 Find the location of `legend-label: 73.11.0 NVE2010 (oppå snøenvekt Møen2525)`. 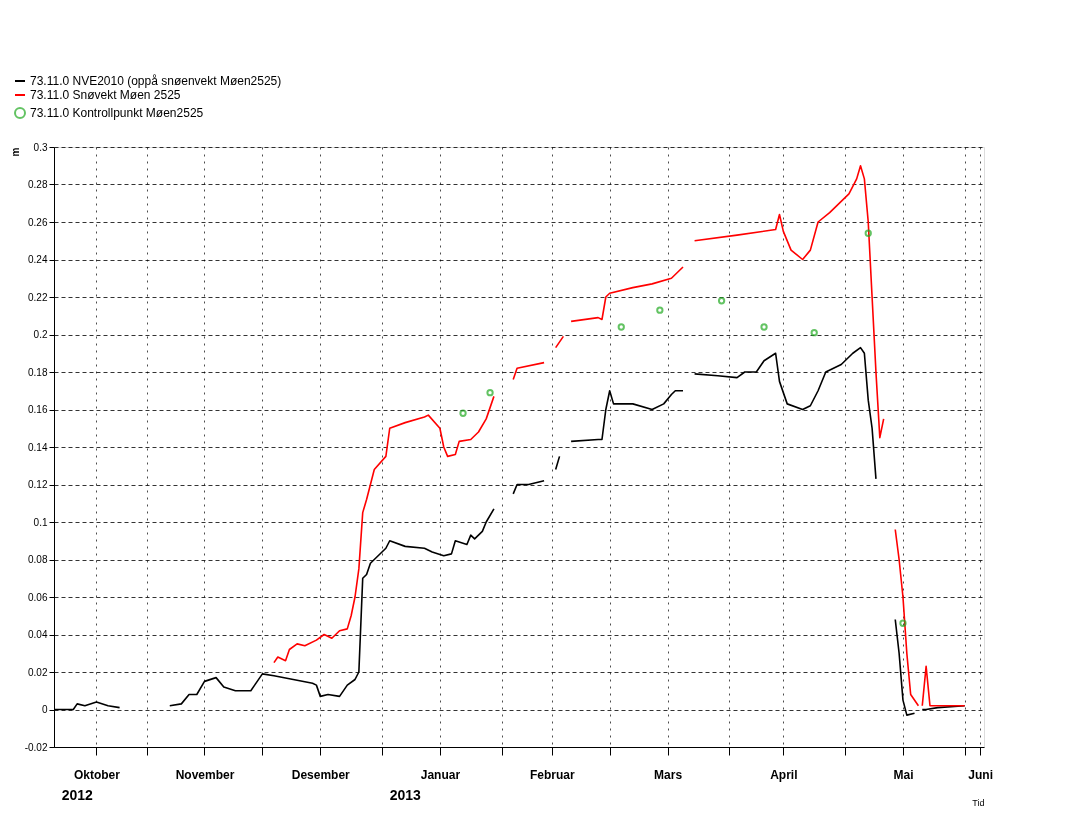

legend-label: 73.11.0 NVE2010 (oppå snøenvekt Møen2525) is located at coordinates (156, 81).